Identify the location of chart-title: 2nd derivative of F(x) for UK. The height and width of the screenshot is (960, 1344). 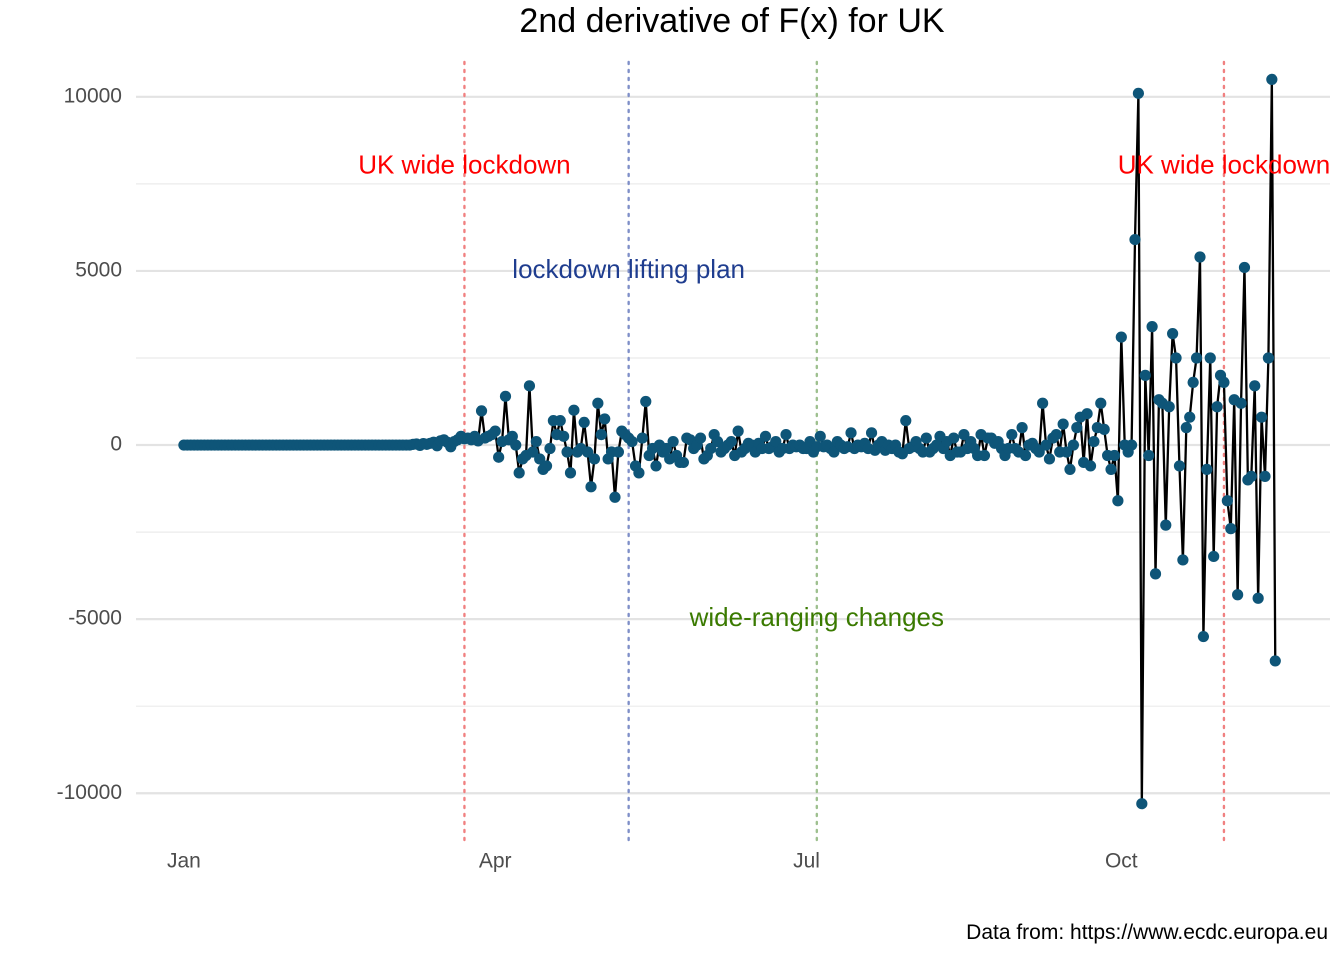
(732, 21).